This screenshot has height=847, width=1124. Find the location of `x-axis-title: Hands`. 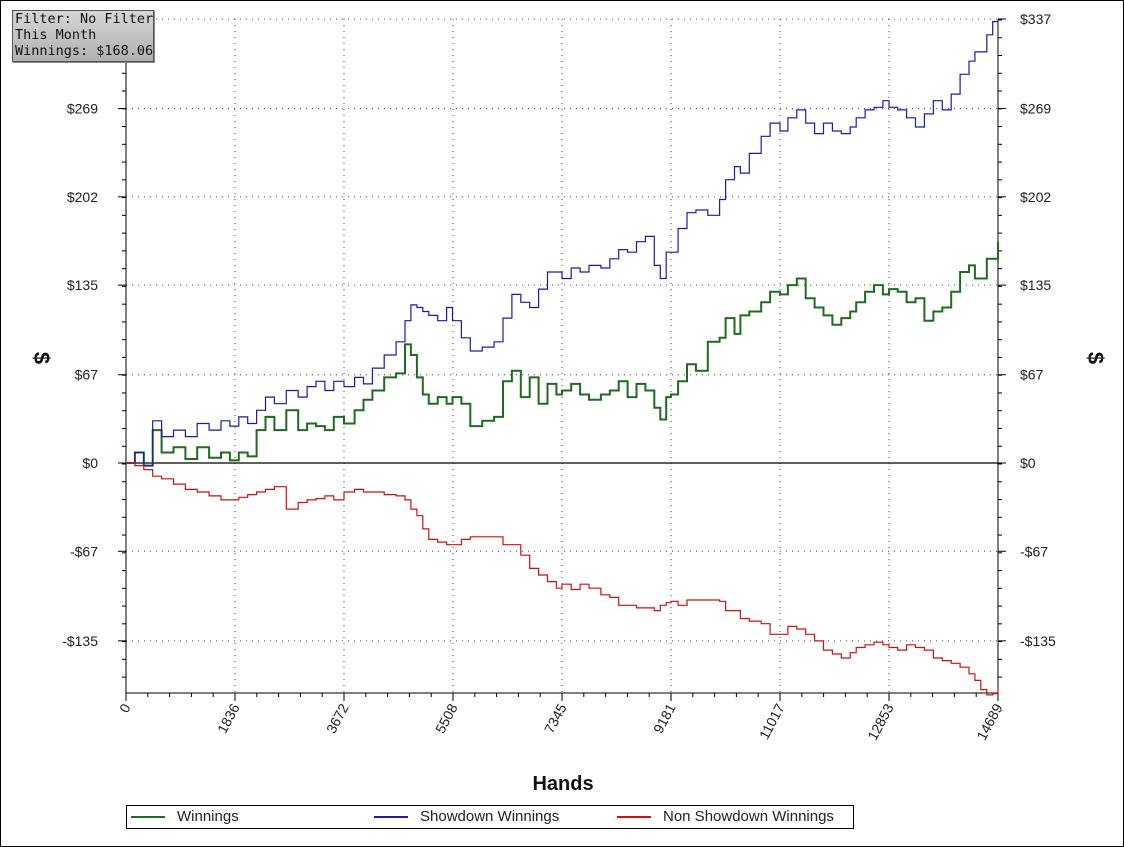

x-axis-title: Hands is located at coordinates (562, 784).